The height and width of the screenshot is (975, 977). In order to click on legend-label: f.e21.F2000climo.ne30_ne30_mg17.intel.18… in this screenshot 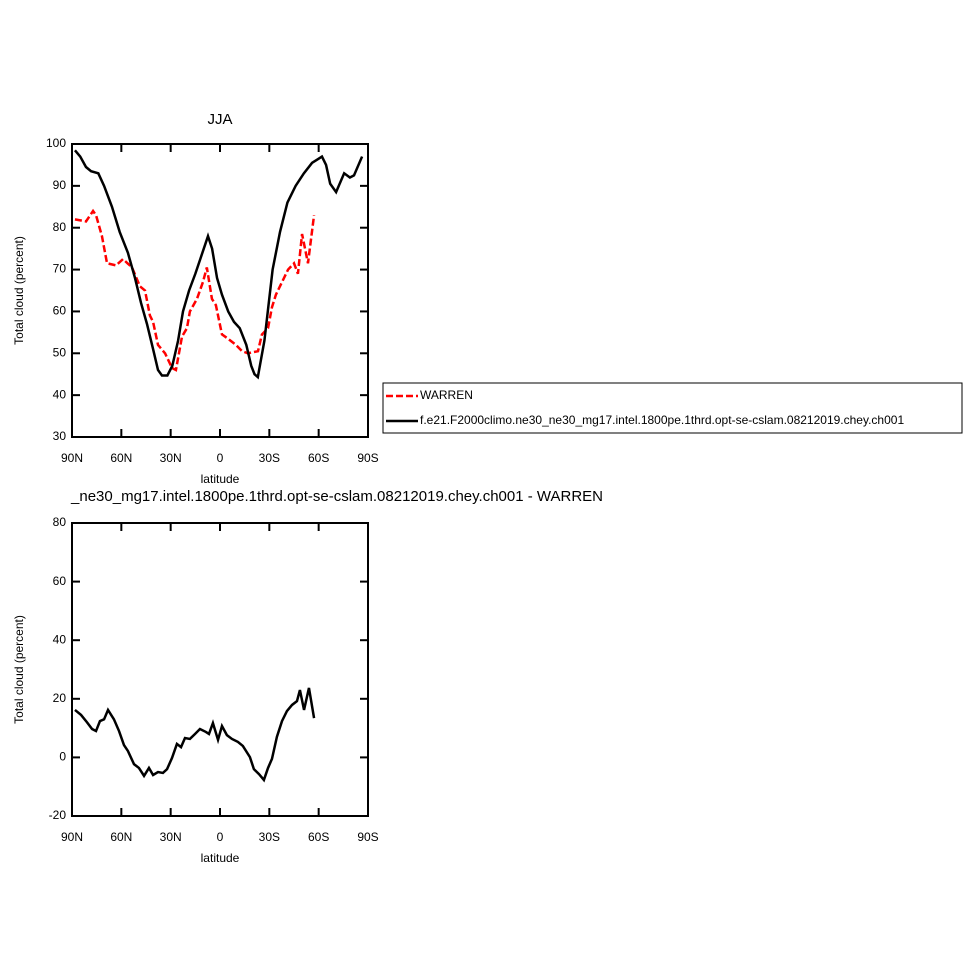, I will do `click(662, 420)`.